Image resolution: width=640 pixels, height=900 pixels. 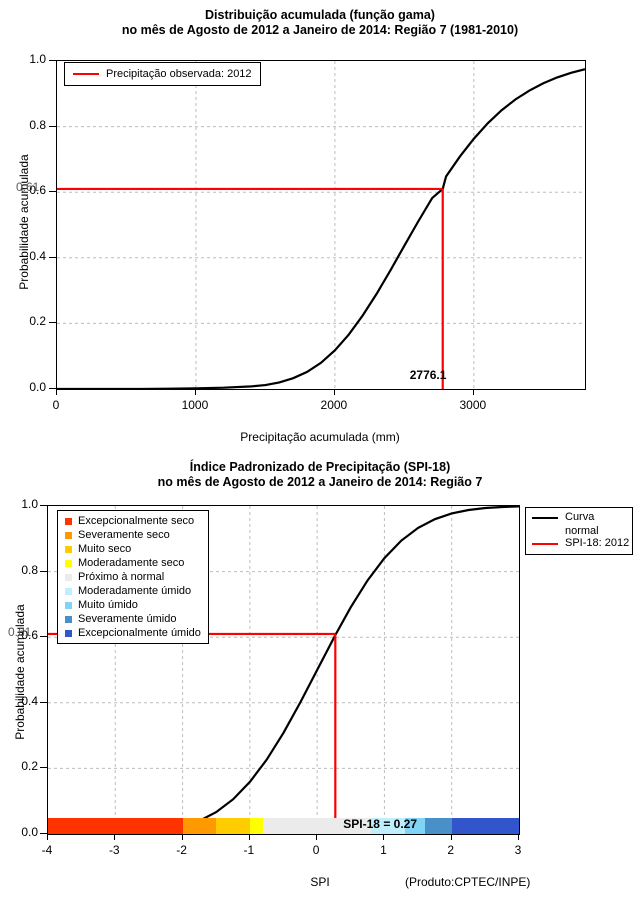 What do you see at coordinates (468, 882) in the screenshot?
I see `product-credit: (Produto:CPTEC/INPE)` at bounding box center [468, 882].